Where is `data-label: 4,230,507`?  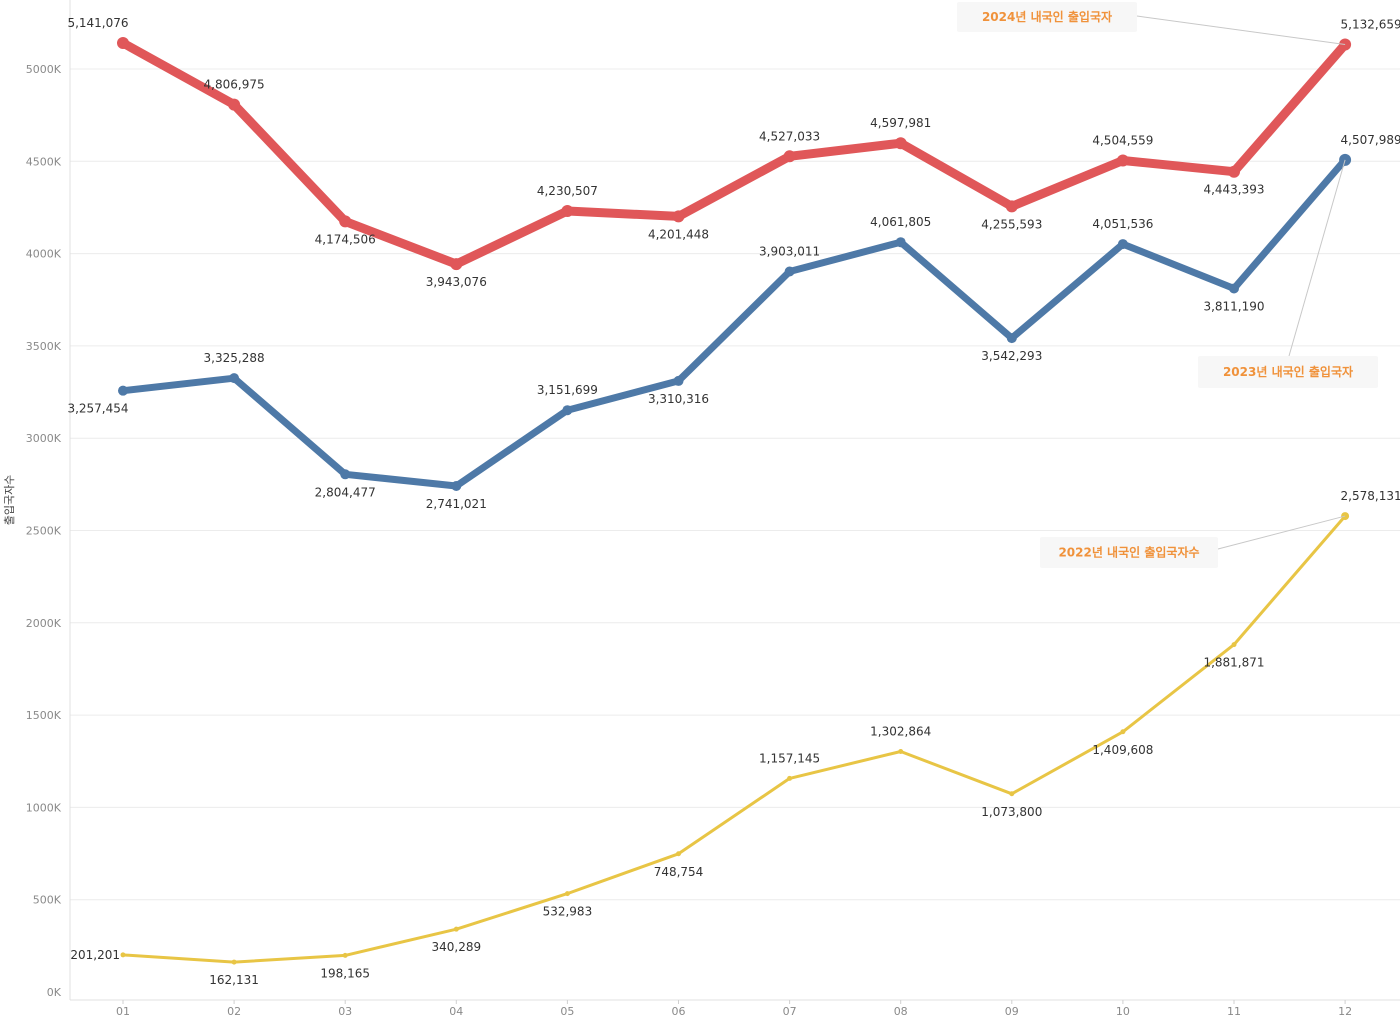 data-label: 4,230,507 is located at coordinates (567, 191).